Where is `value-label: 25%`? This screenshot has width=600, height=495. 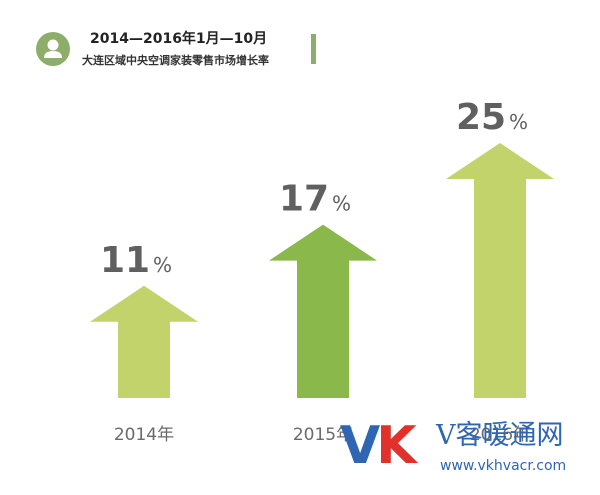 value-label: 25% is located at coordinates (492, 117).